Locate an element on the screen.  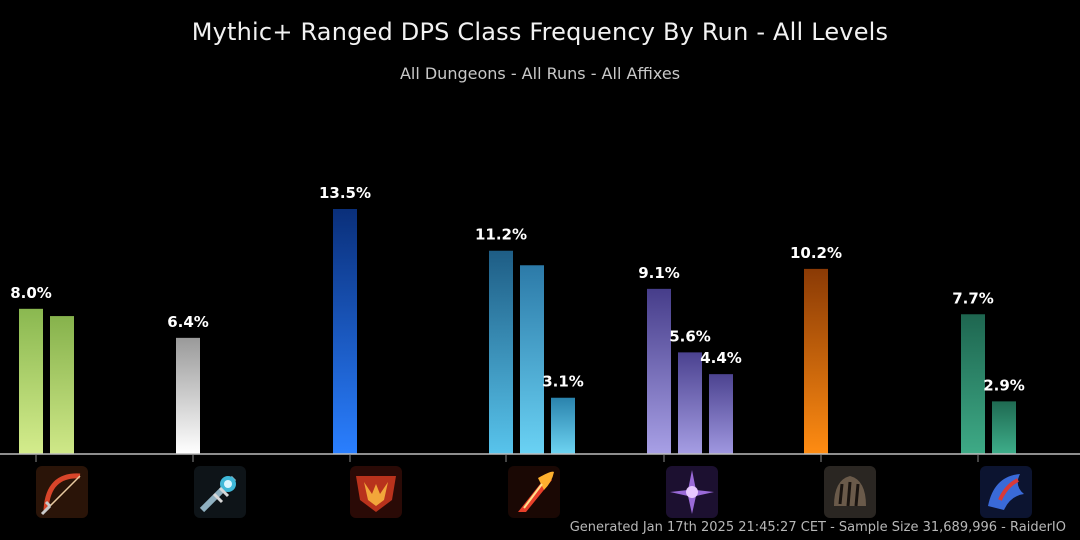
bar-value-label: 8.0% is located at coordinates (31, 293).